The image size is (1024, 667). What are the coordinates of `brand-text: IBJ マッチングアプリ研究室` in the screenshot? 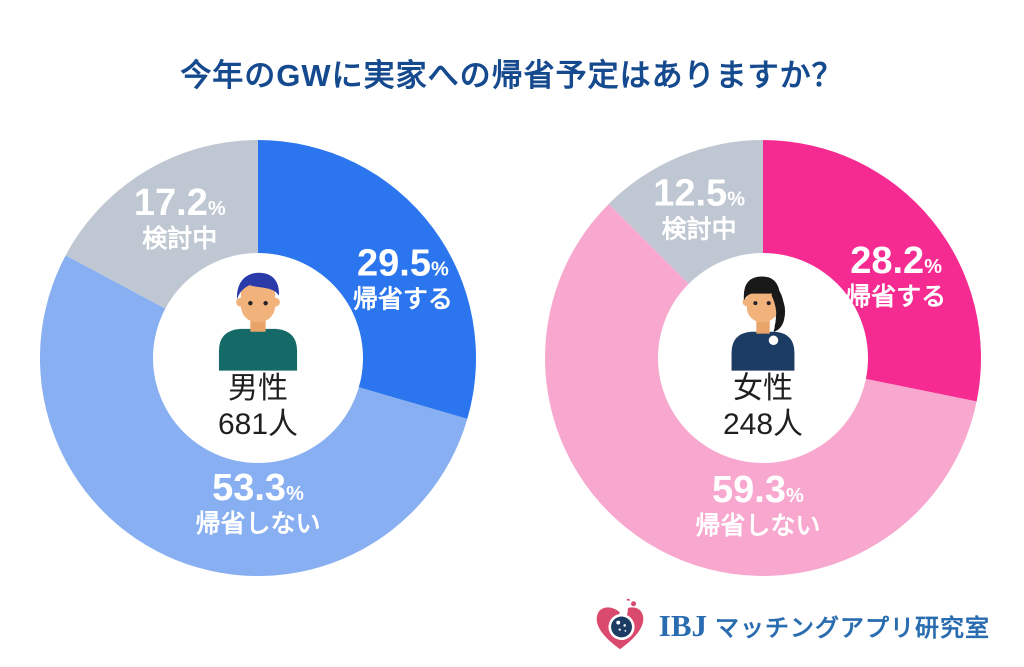 It's located at (824, 626).